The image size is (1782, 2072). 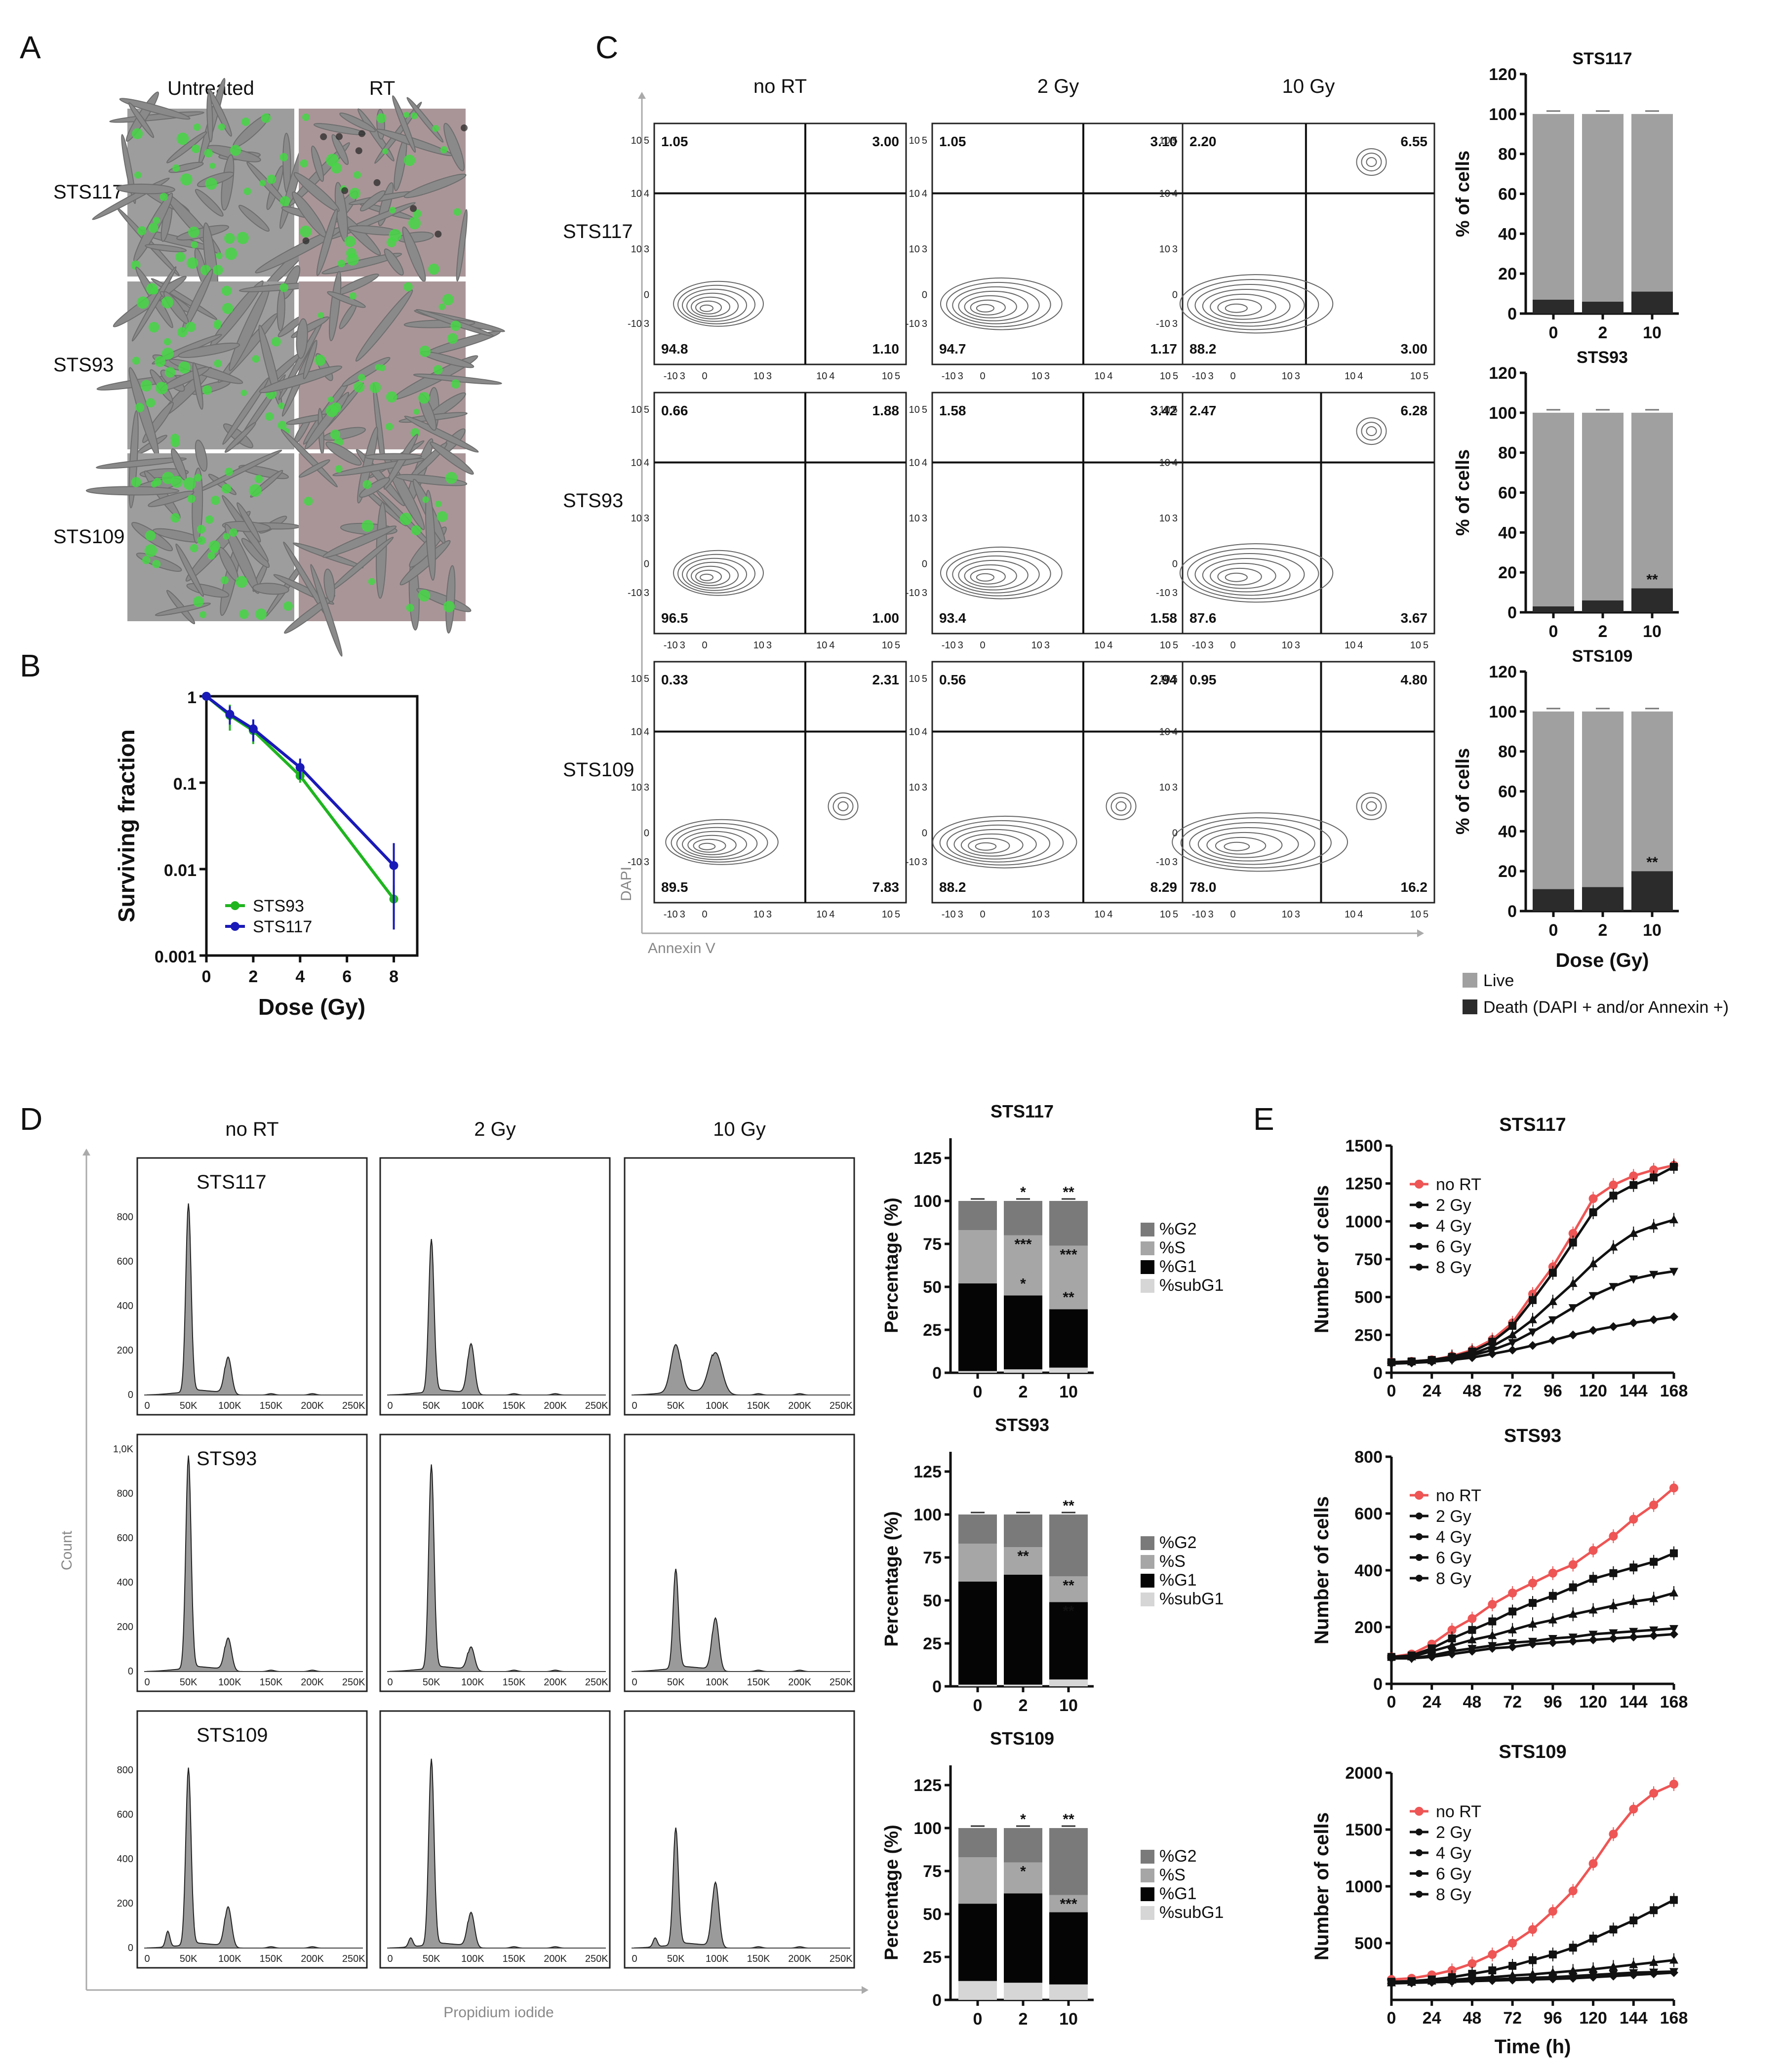 What do you see at coordinates (125, 1859) in the screenshot?
I see `histogram-ytick-label: 400` at bounding box center [125, 1859].